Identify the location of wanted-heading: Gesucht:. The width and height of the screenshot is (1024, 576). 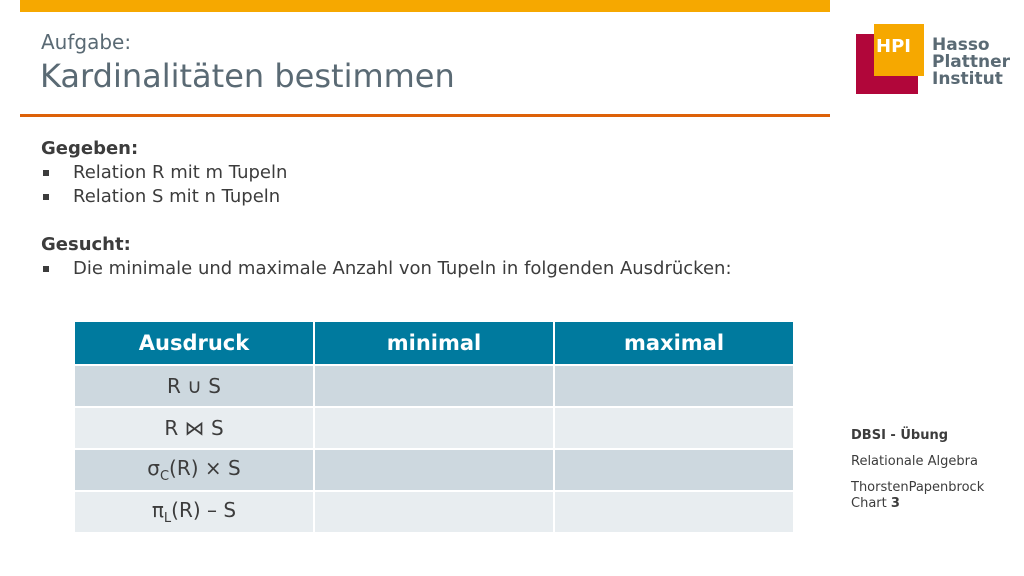
(86, 244).